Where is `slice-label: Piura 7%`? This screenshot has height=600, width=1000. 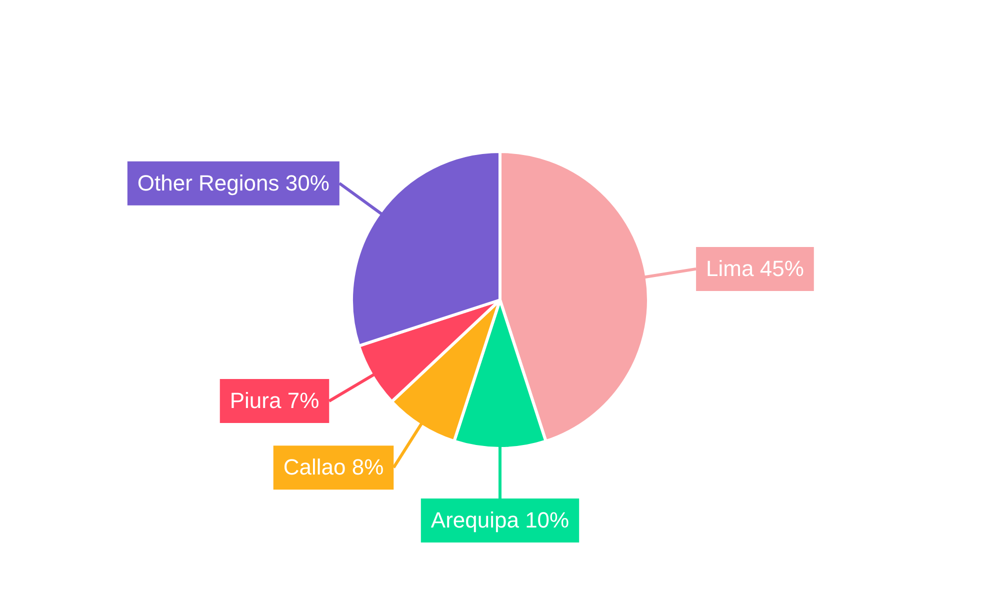 slice-label: Piura 7% is located at coordinates (275, 401).